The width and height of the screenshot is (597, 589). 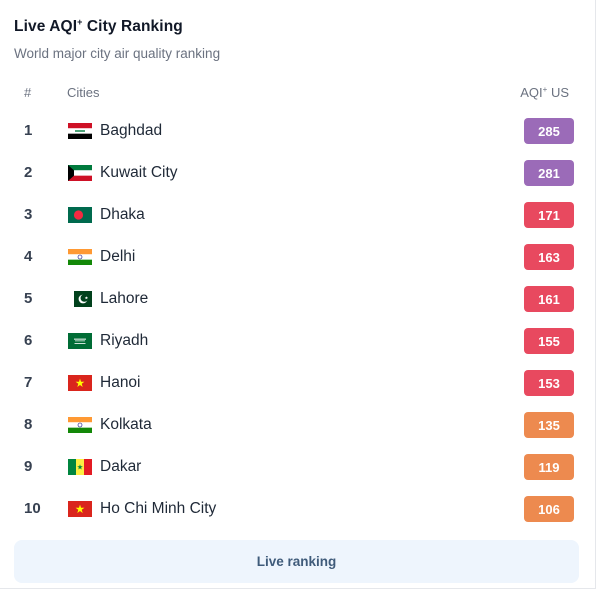 What do you see at coordinates (298, 132) in the screenshot?
I see `list-item: 1 Baghdad 285` at bounding box center [298, 132].